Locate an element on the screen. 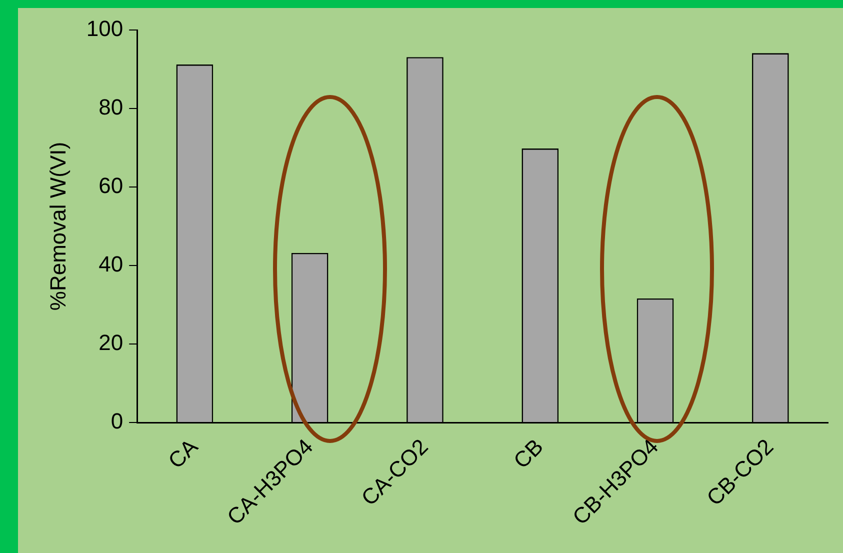  x-tick-label: CB is located at coordinates (528, 454).